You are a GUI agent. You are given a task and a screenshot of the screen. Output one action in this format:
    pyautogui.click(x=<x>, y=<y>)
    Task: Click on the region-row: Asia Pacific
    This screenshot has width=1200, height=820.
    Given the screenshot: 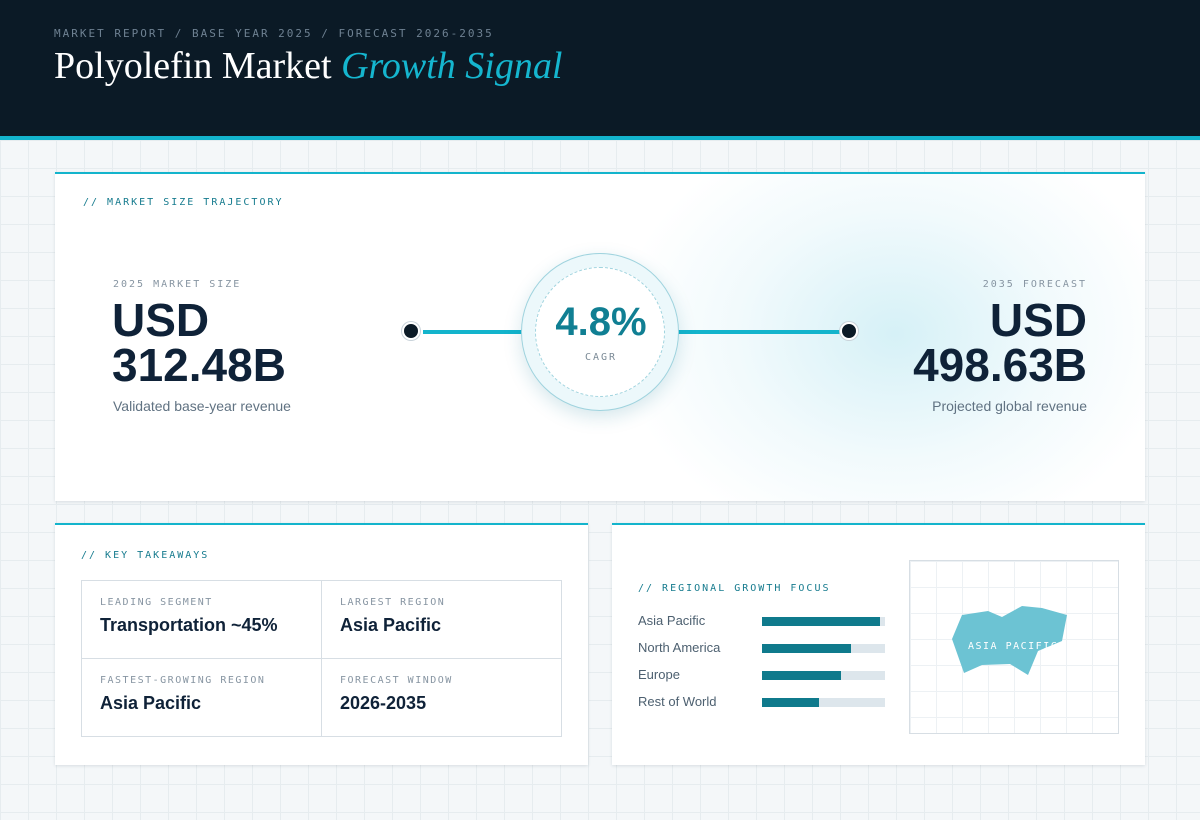 What is the action you would take?
    pyautogui.click(x=763, y=621)
    